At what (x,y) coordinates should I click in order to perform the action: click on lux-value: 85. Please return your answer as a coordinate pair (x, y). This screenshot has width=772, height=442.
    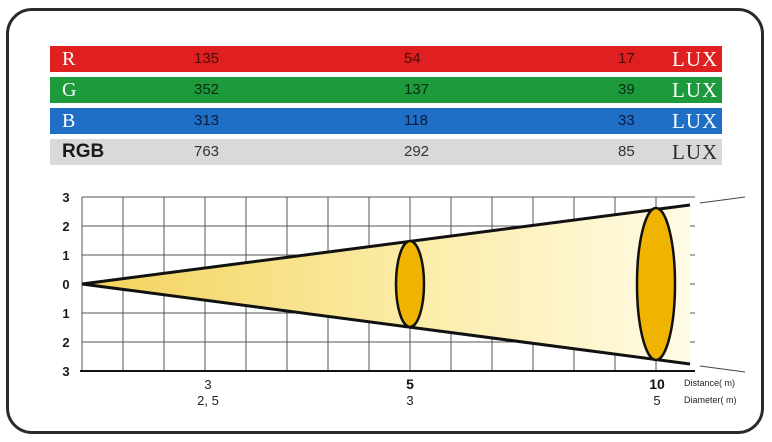
    Looking at the image, I should click on (626, 151).